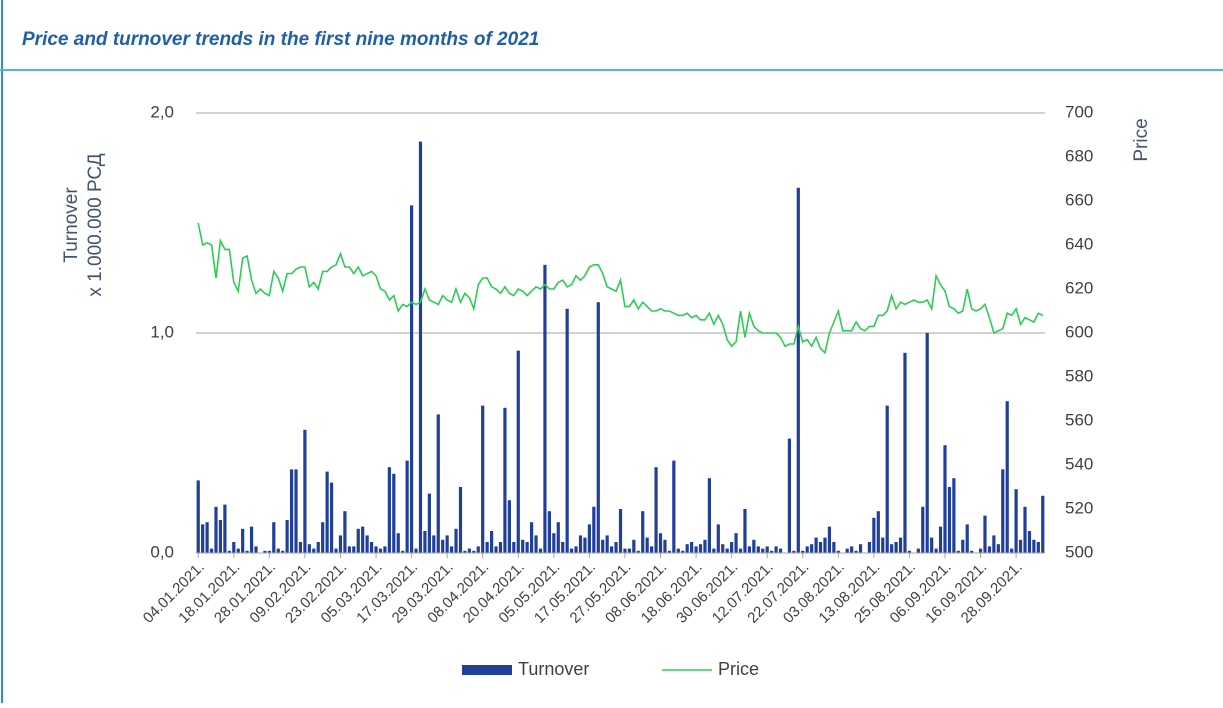 This screenshot has width=1223, height=708. What do you see at coordinates (487, 670) in the screenshot?
I see `legend-swatch` at bounding box center [487, 670].